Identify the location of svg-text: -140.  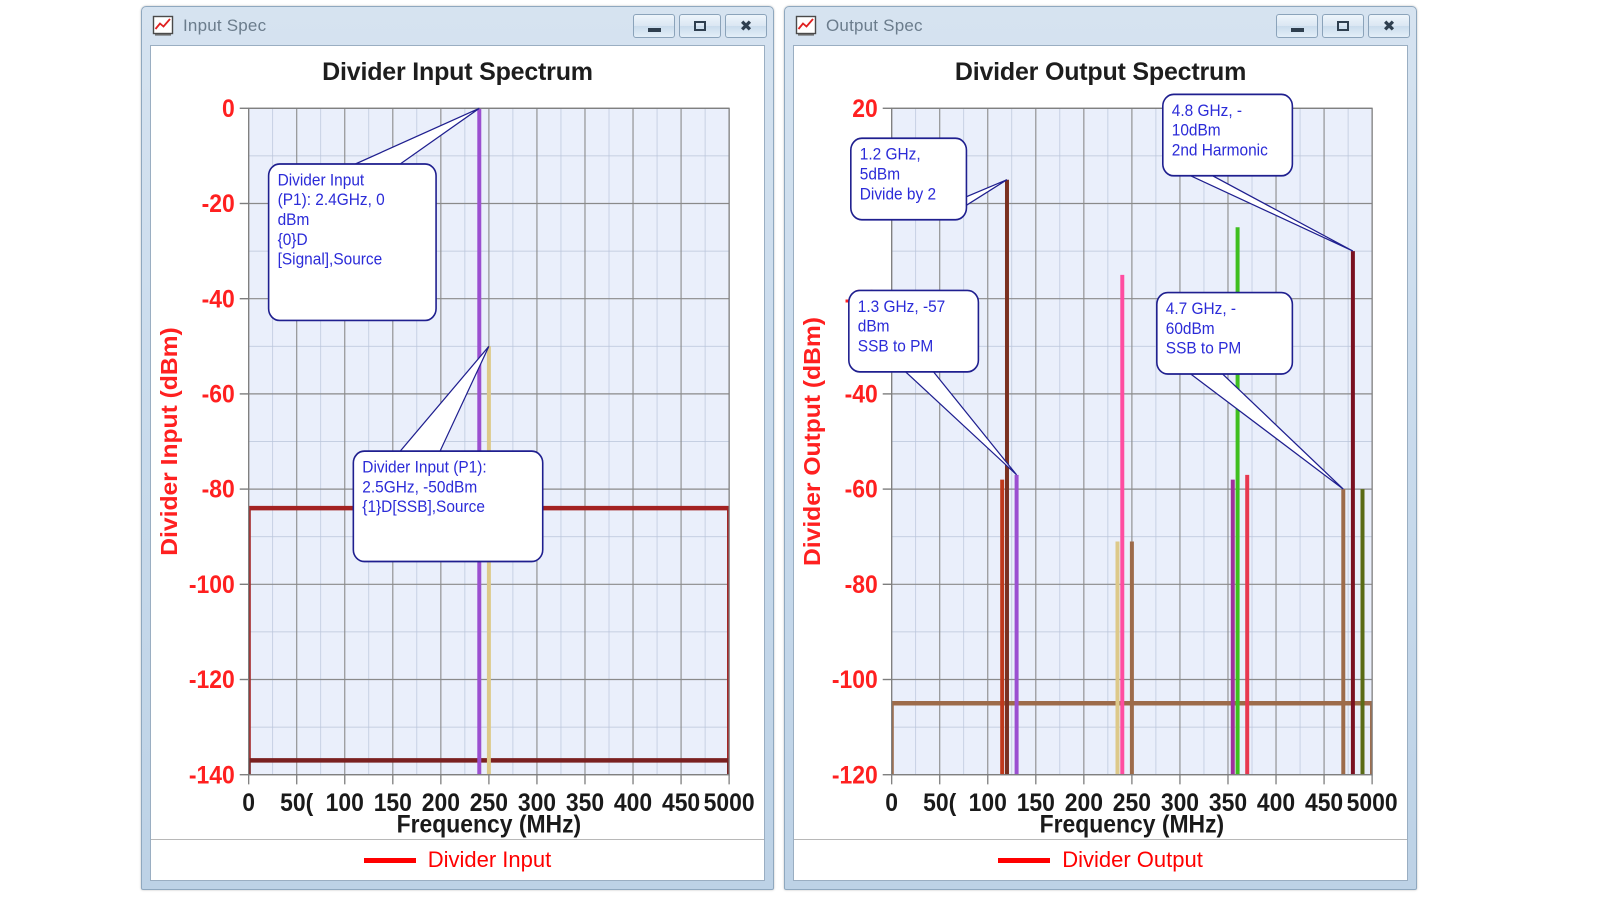
(212, 776).